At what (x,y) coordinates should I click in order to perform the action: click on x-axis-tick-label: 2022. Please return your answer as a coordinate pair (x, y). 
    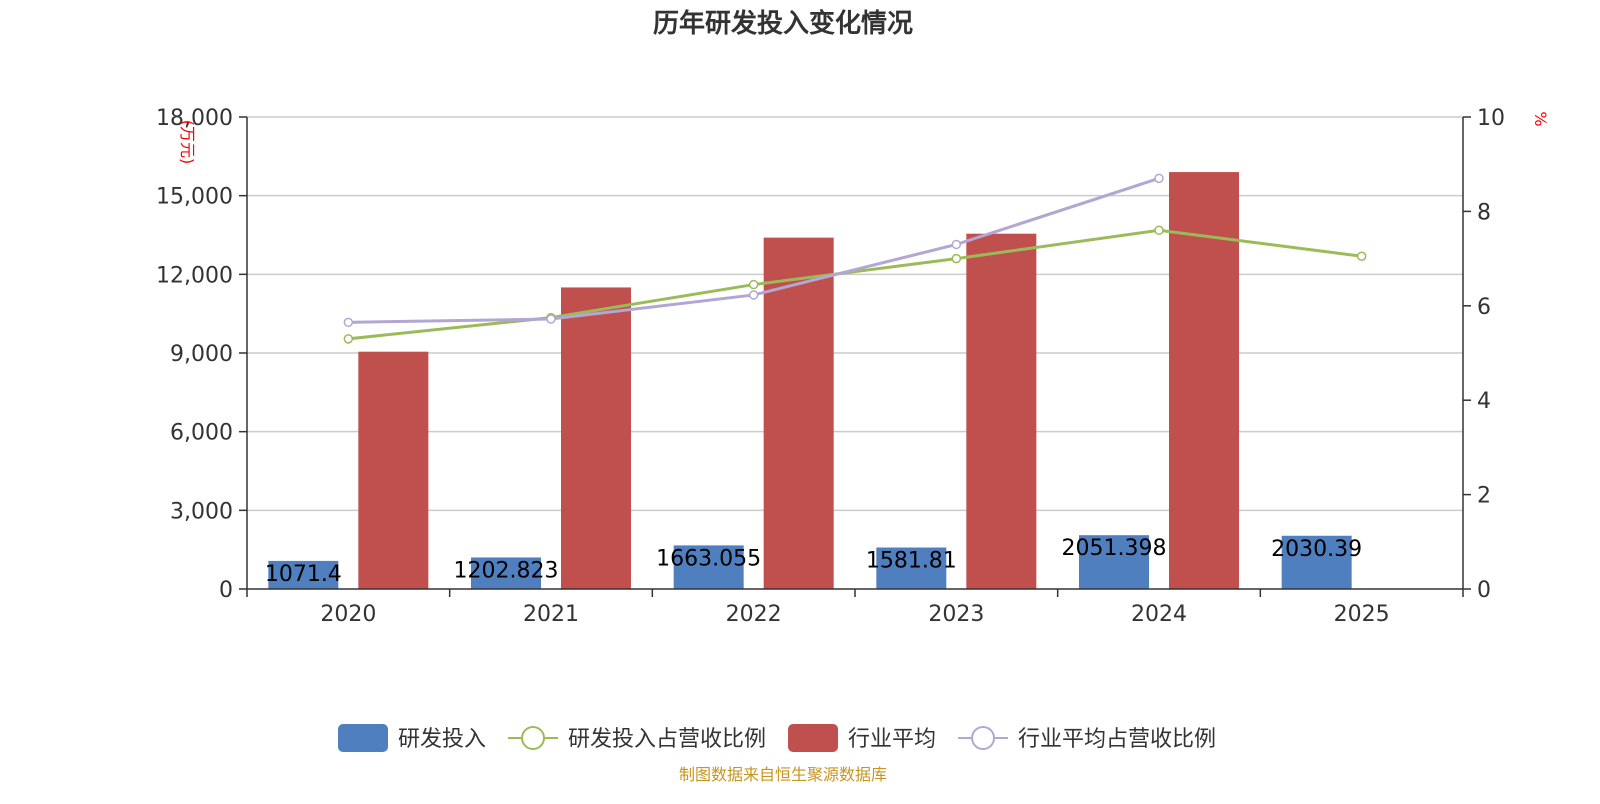
    Looking at the image, I should click on (754, 614).